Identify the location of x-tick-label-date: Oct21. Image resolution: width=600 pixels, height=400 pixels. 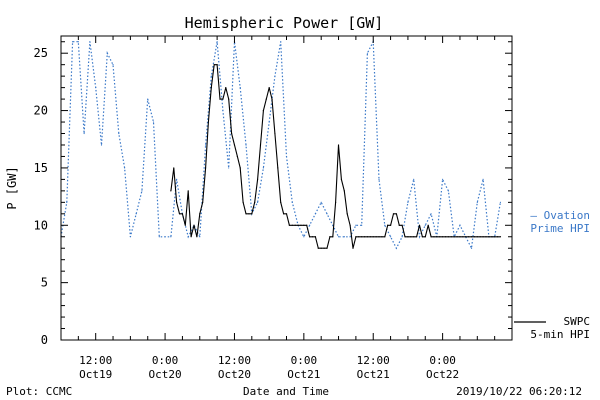
(303, 374).